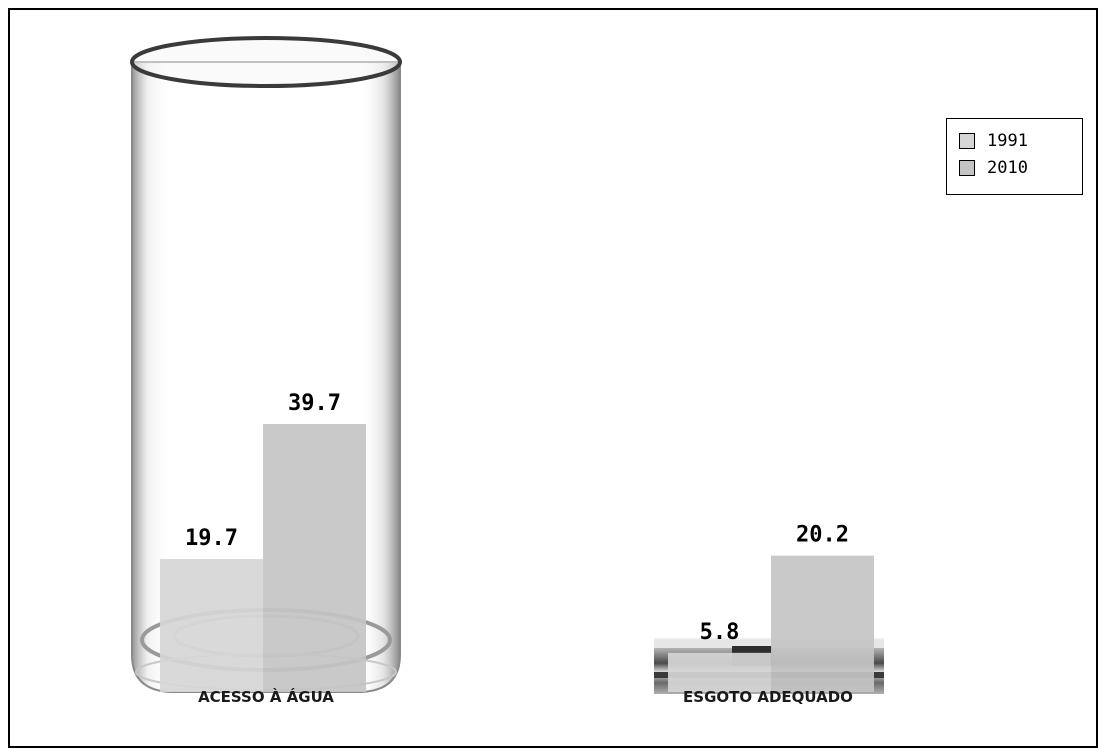  I want to click on category-label-2: ESGOTO ADEQUADO, so click(768, 697).